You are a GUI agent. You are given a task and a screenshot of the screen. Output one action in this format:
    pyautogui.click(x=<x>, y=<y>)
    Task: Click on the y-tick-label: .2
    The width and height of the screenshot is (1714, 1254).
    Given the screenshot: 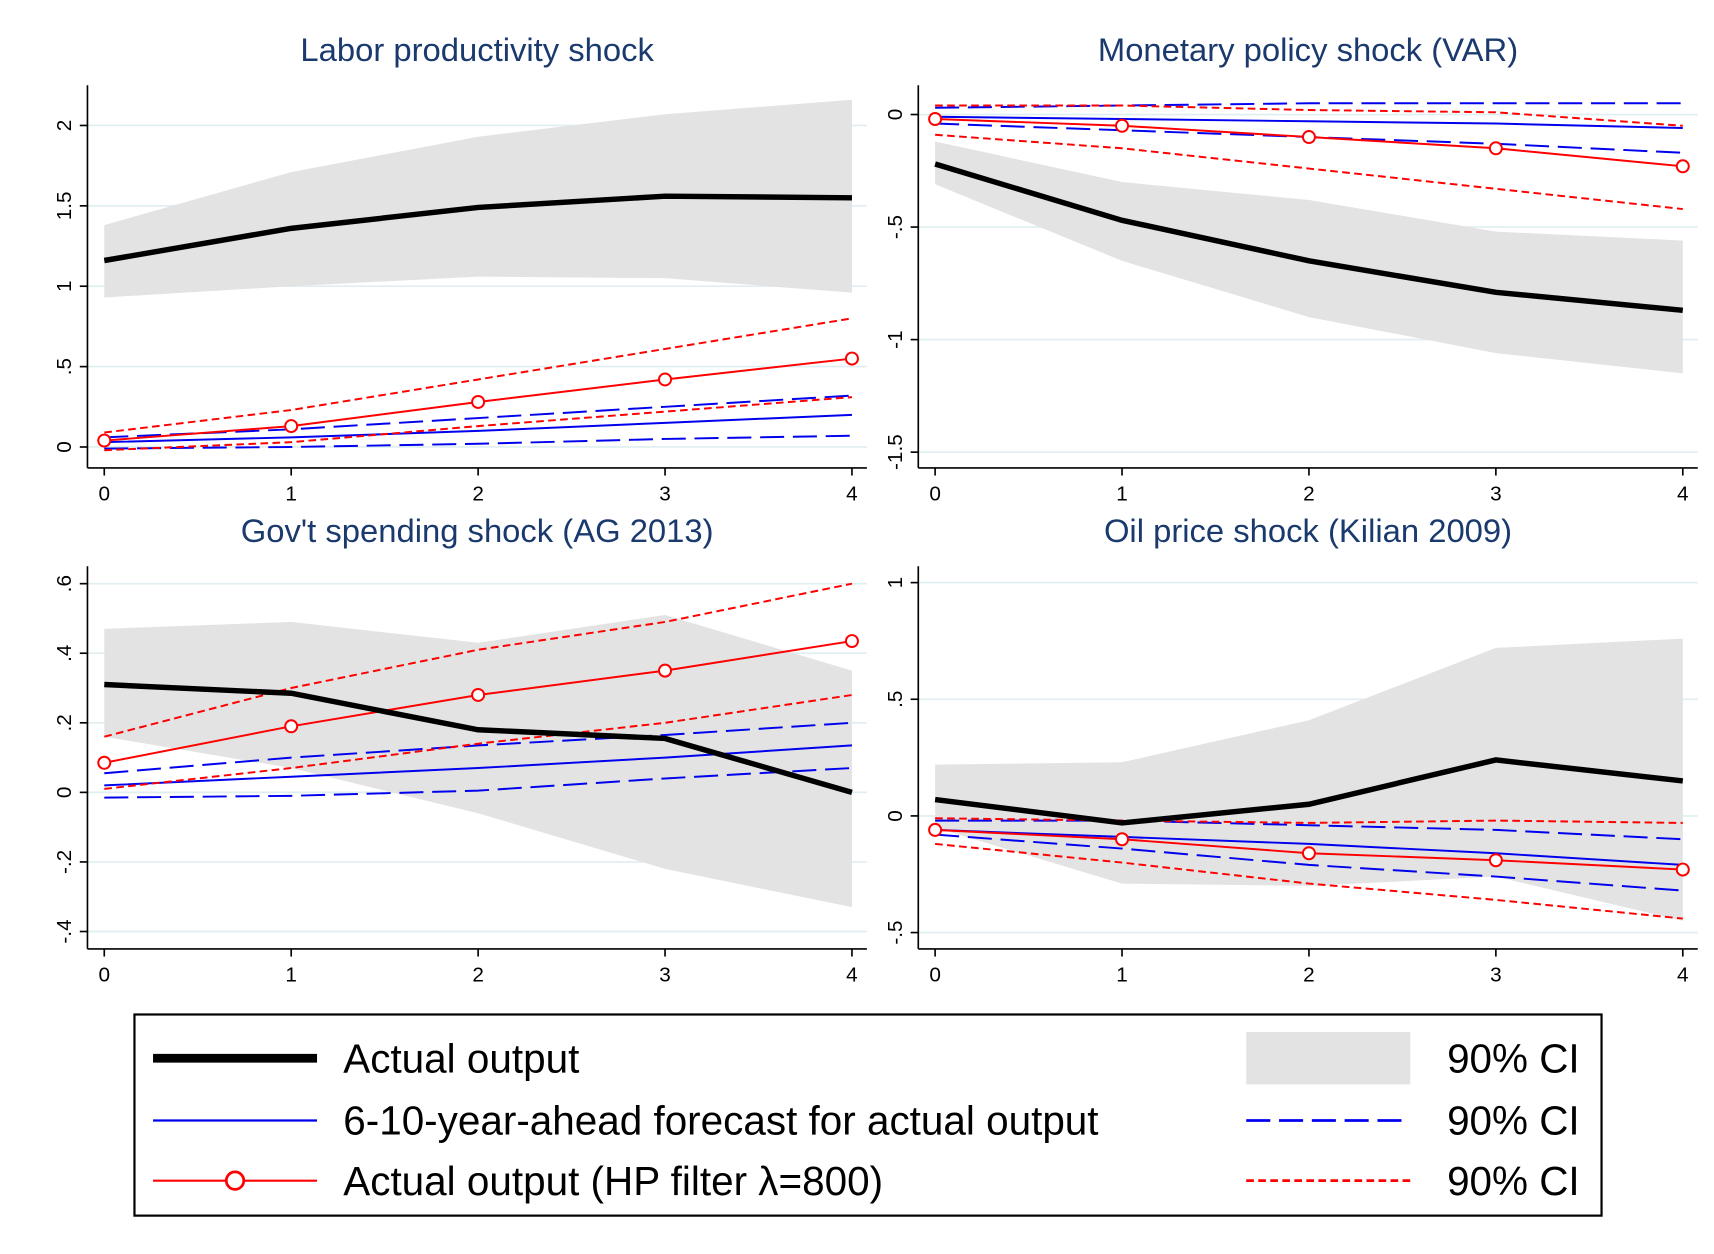 What is the action you would take?
    pyautogui.click(x=64, y=722)
    